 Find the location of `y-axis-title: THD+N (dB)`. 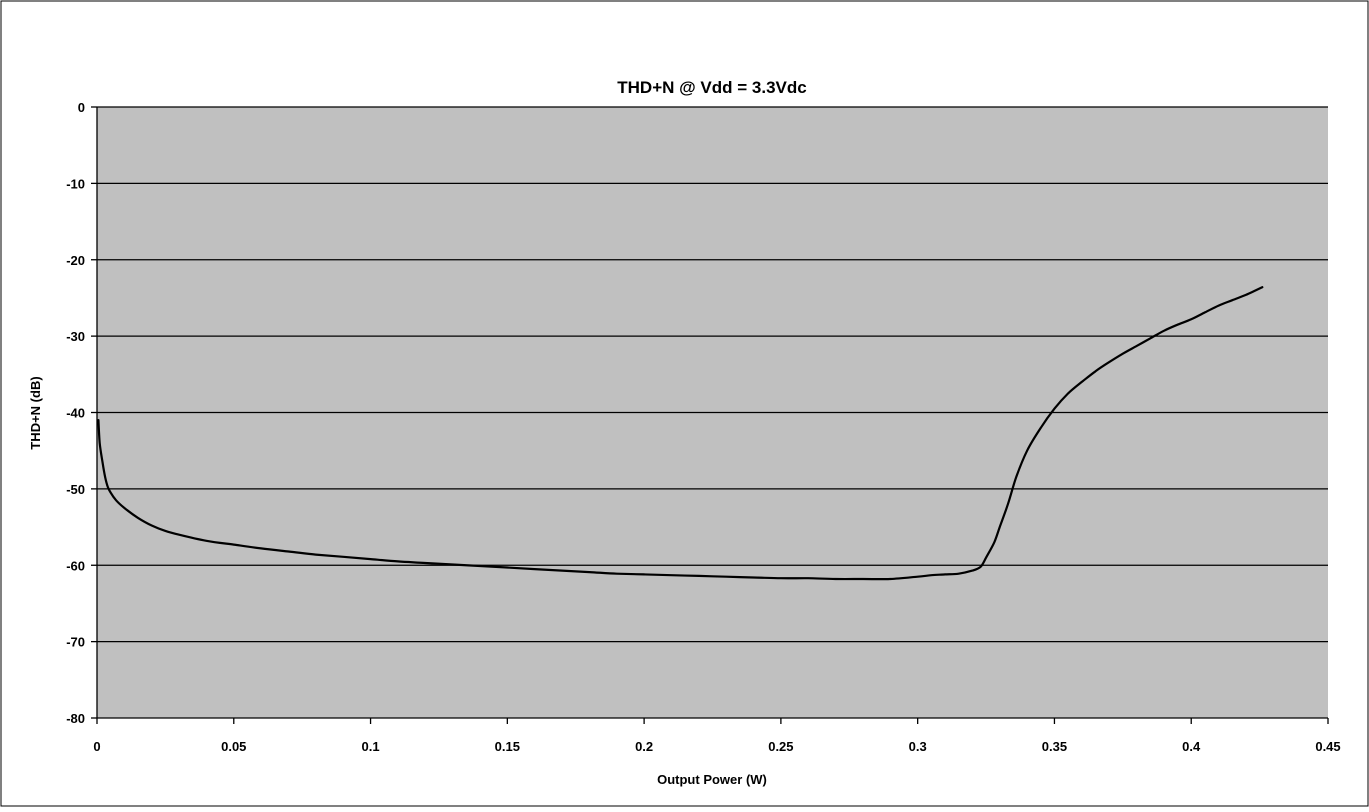

y-axis-title: THD+N (dB) is located at coordinates (35, 412).